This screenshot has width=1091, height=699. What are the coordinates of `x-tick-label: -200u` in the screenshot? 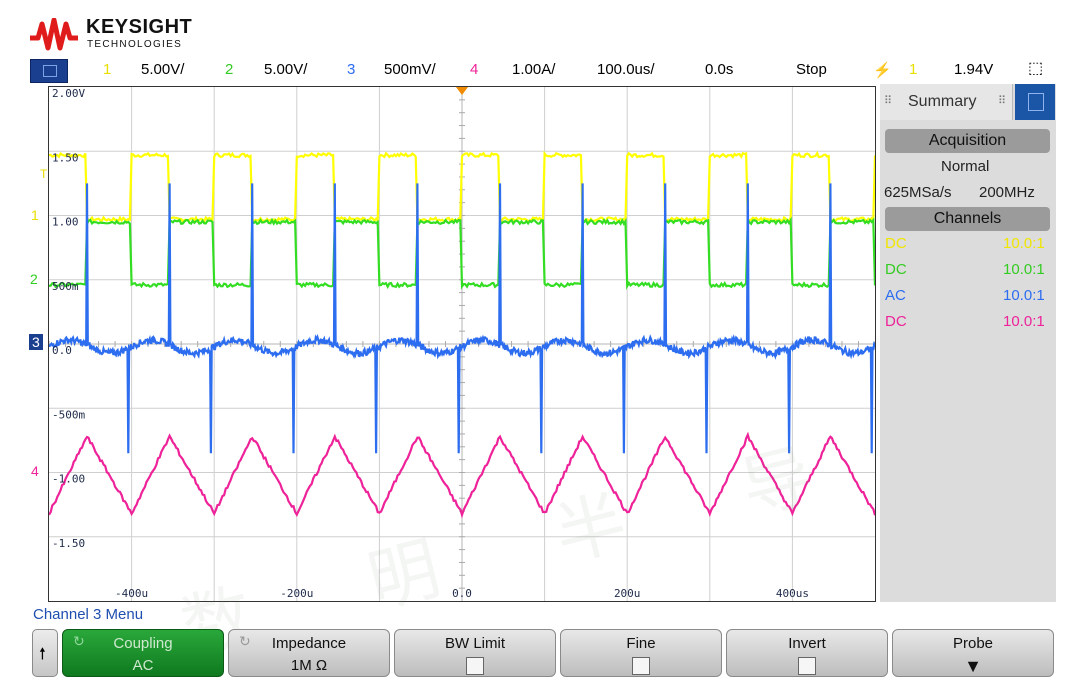 It's located at (296, 593).